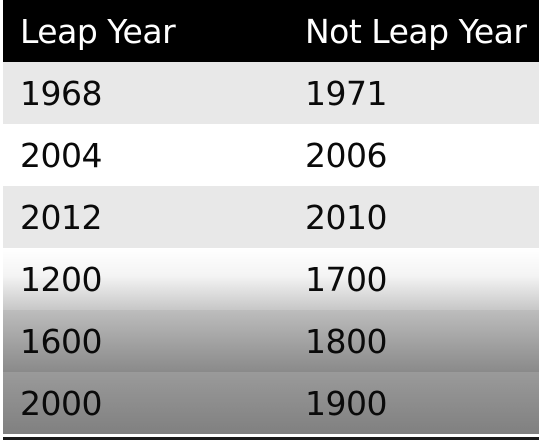 This screenshot has width=545, height=446. I want to click on leap-year-cell: 1600, so click(145, 341).